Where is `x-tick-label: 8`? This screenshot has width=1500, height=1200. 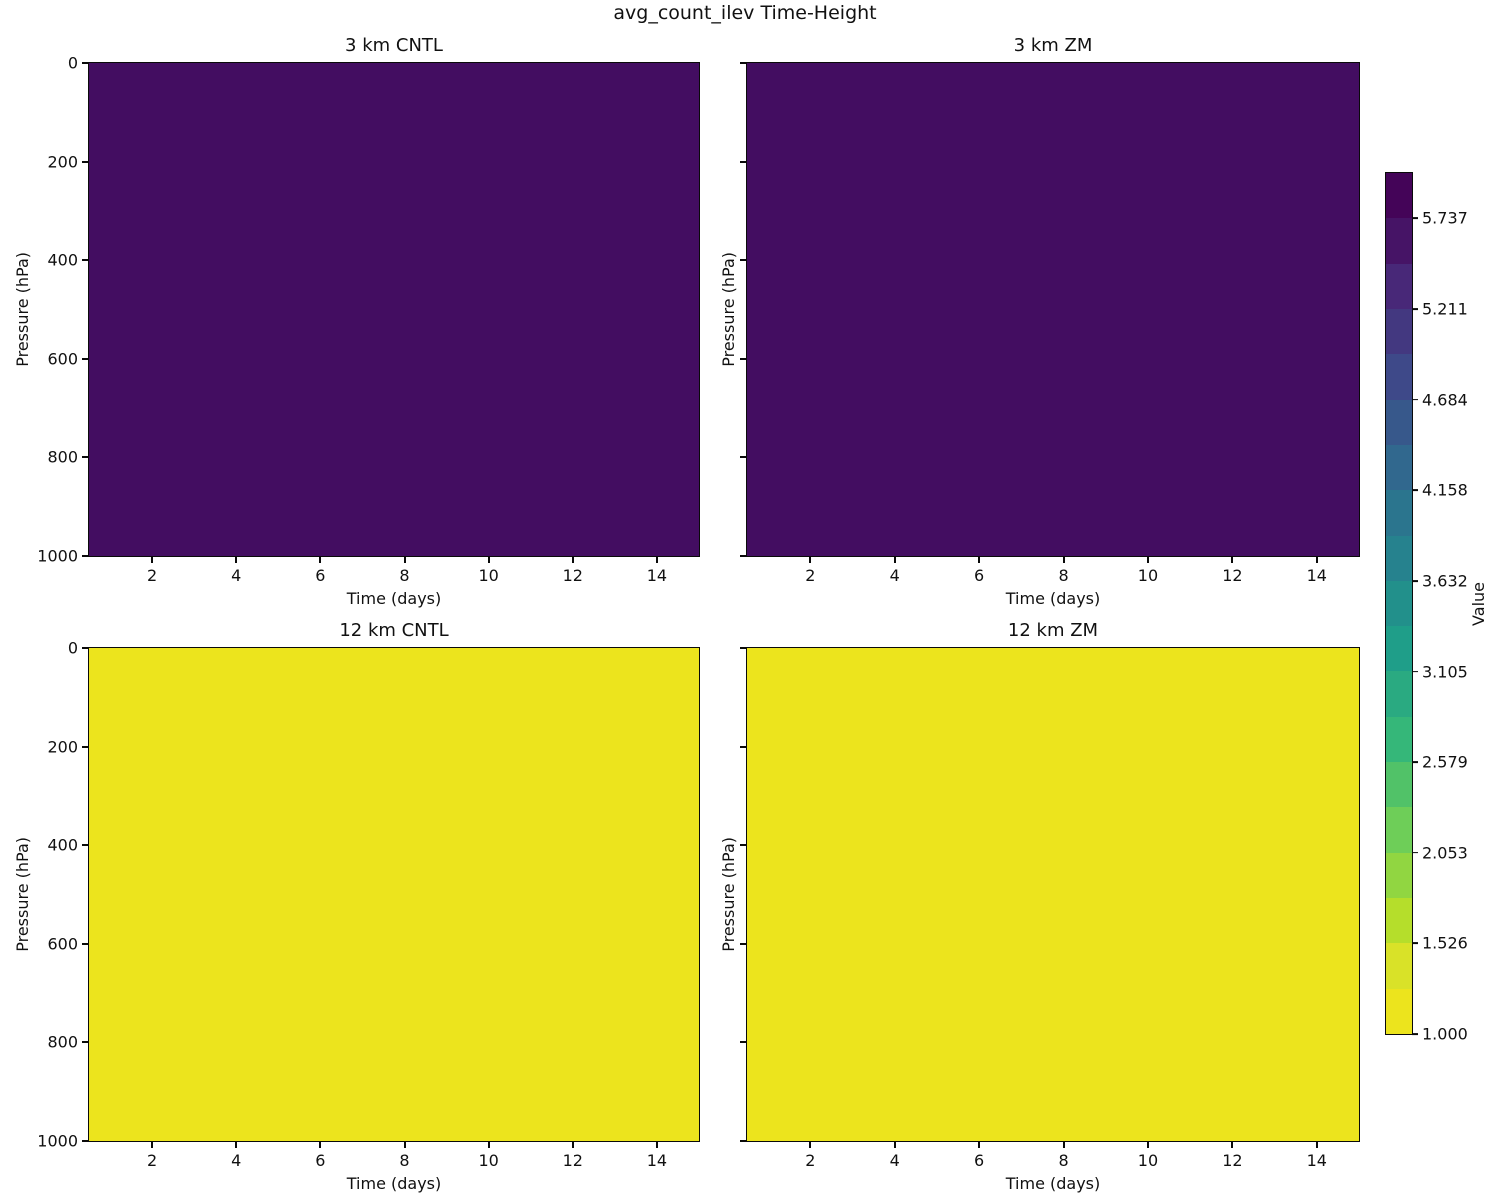 x-tick-label: 8 is located at coordinates (1063, 1160).